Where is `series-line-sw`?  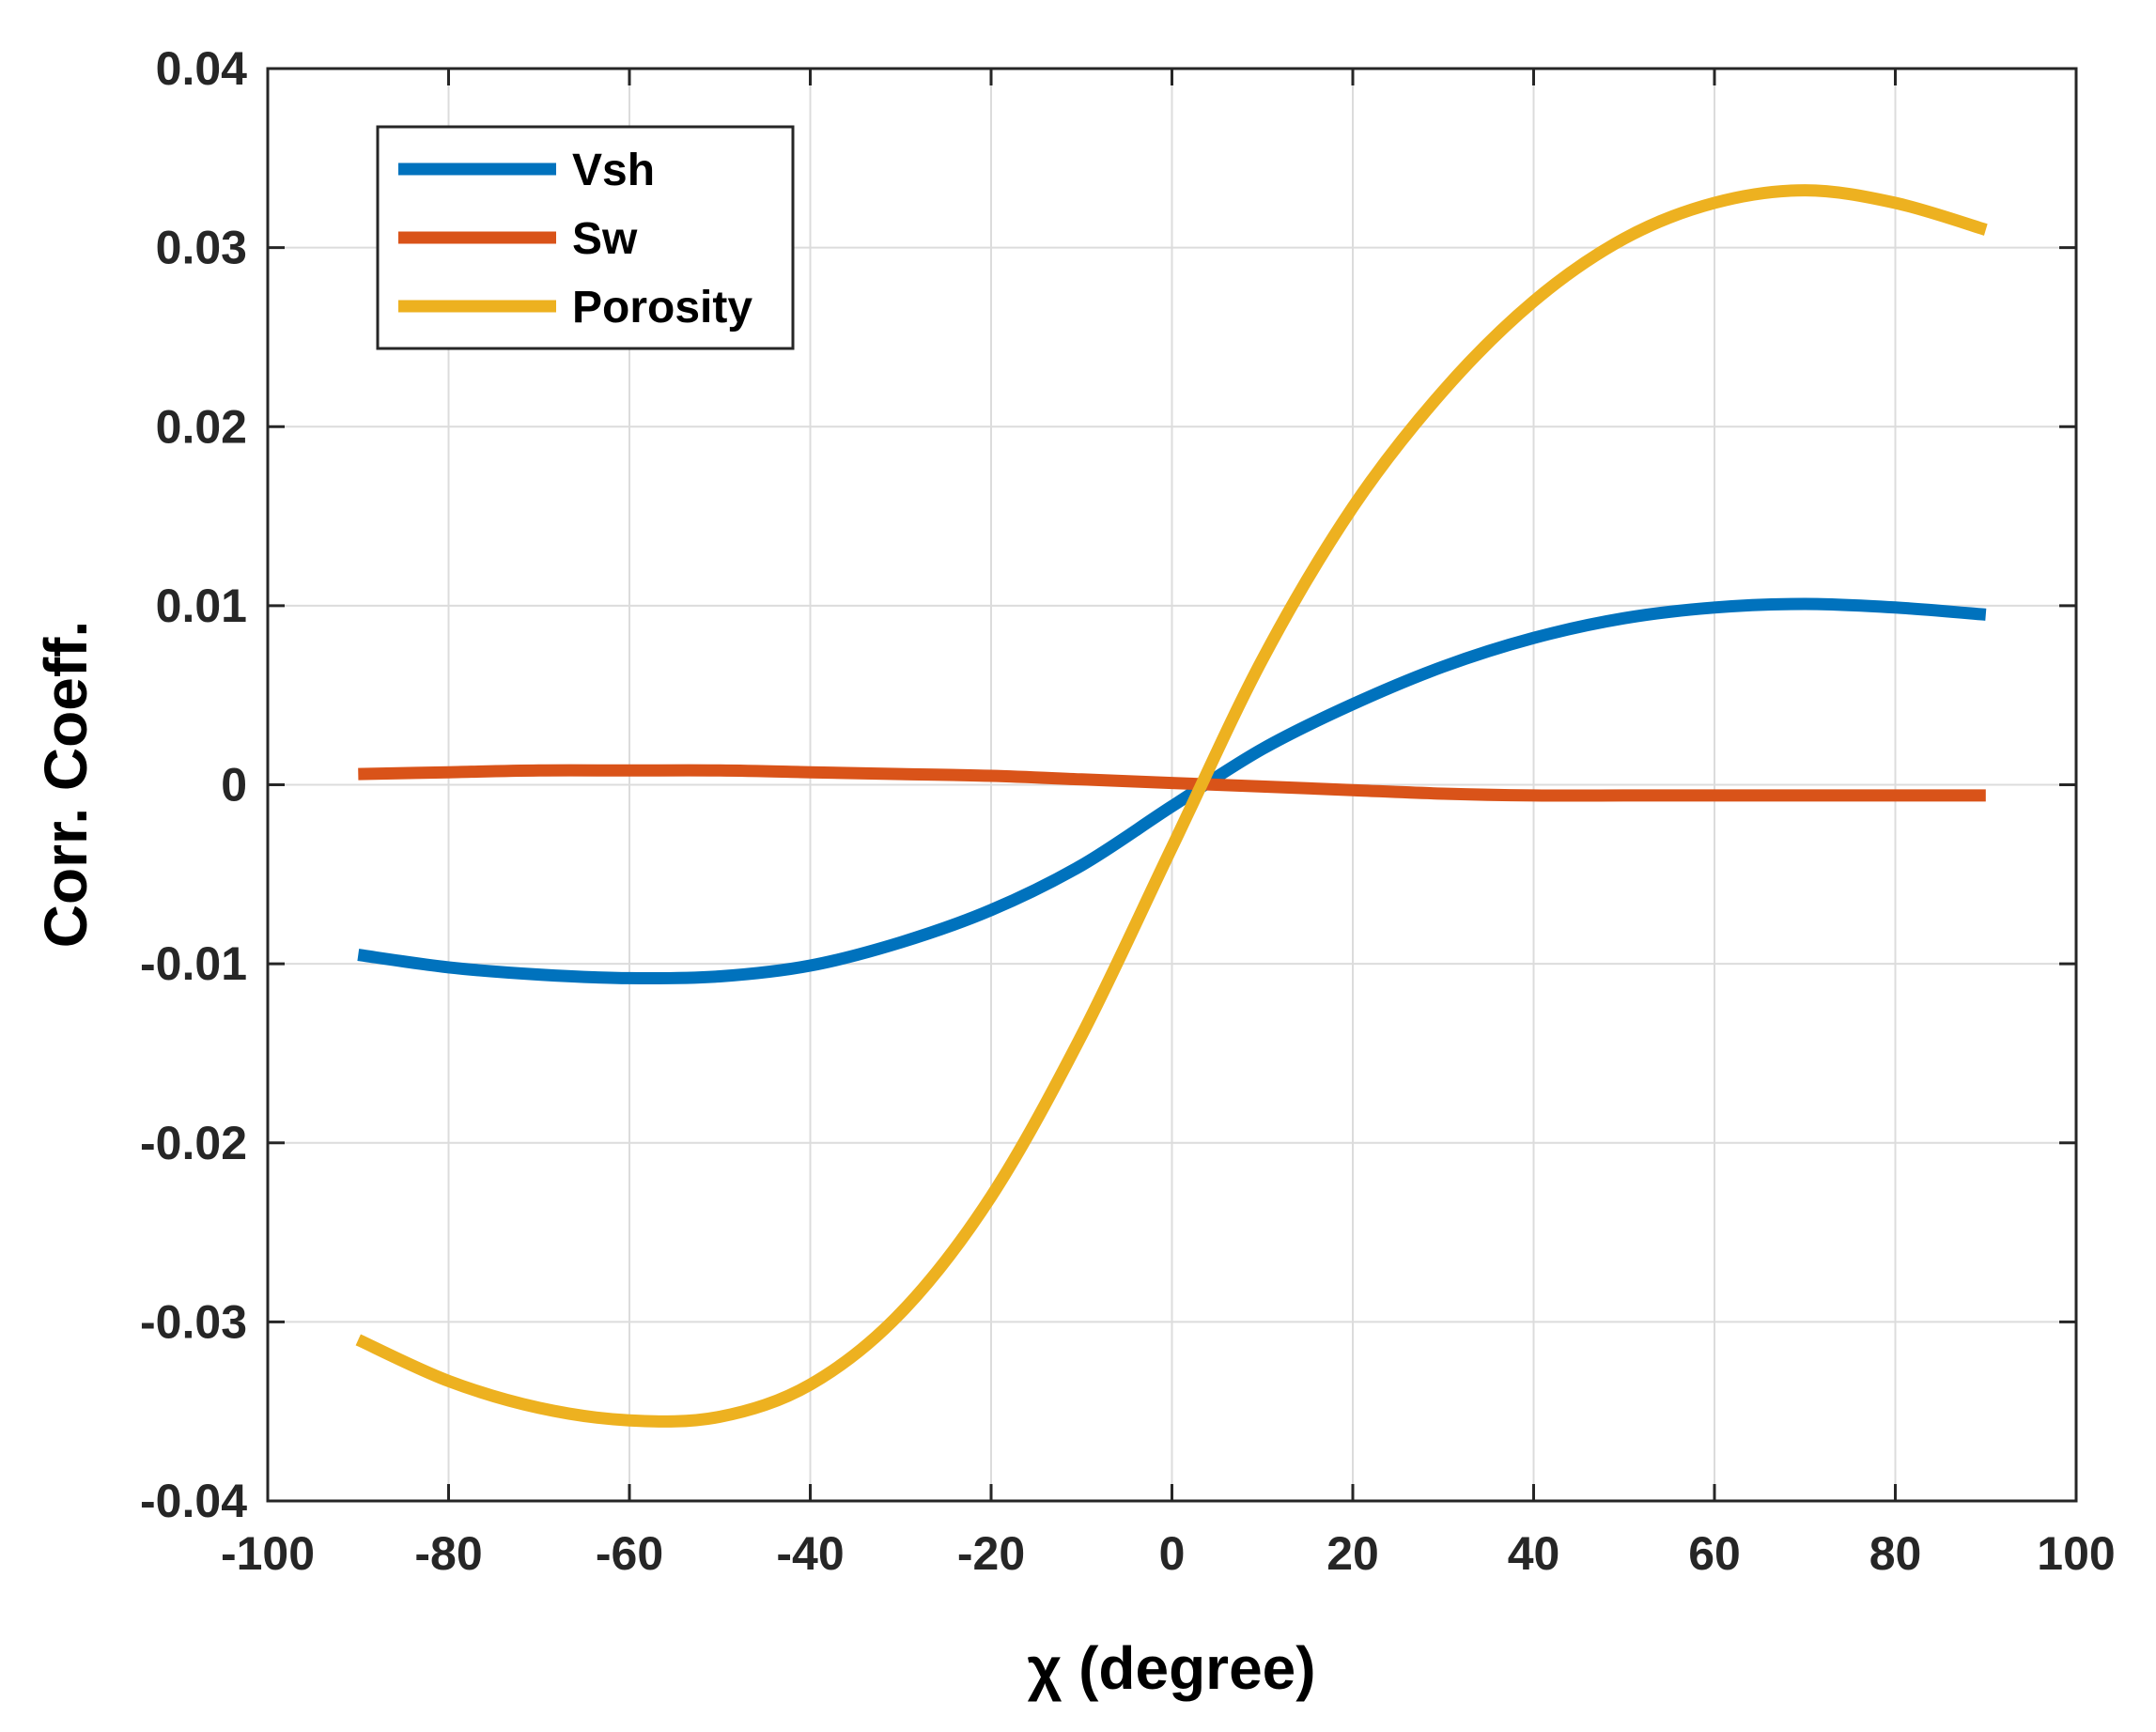
series-line-sw is located at coordinates (1172, 783).